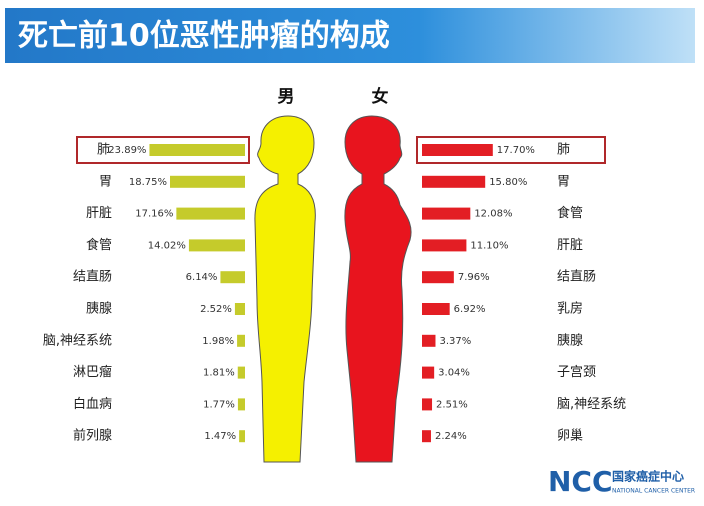 Image resolution: width=704 pixels, height=506 pixels. Describe the element at coordinates (218, 341) in the screenshot. I see `value-label: 1.98%` at that location.